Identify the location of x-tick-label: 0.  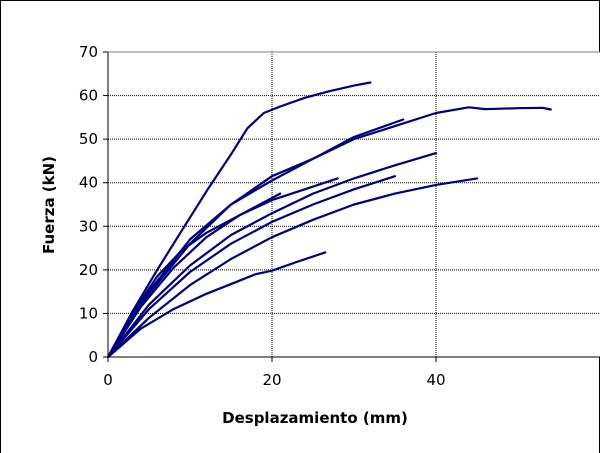
(108, 380).